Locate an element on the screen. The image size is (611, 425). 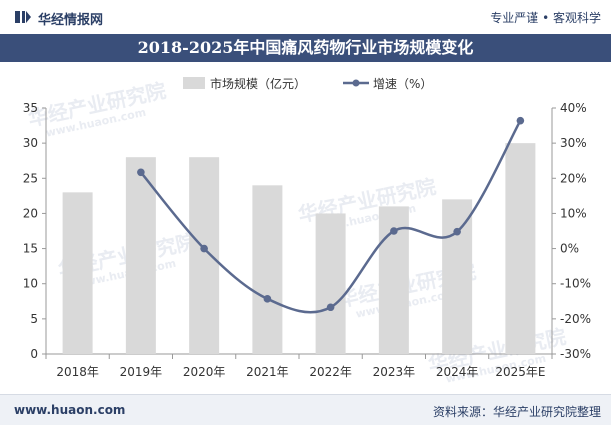
legend: 市场规模（亿元） 增速（%） is located at coordinates (307, 83).